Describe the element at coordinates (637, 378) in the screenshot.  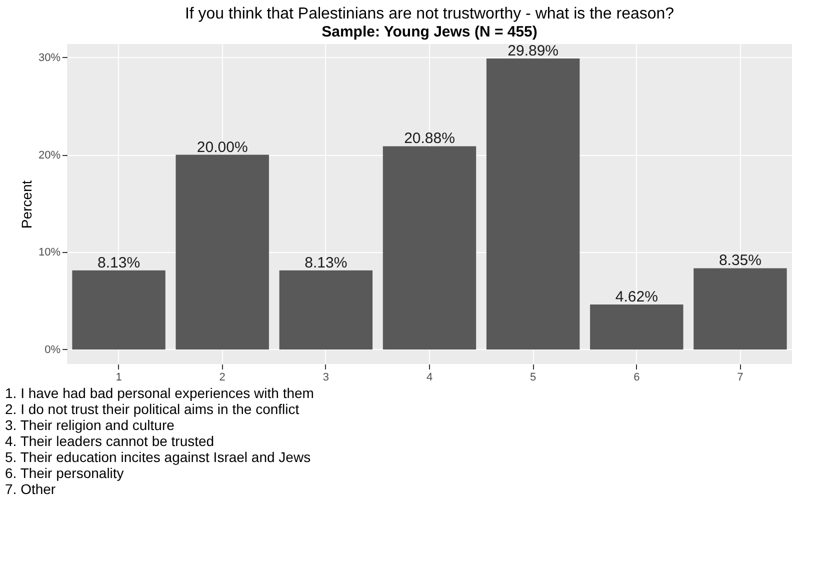
I see `x-tick-label: 6` at that location.